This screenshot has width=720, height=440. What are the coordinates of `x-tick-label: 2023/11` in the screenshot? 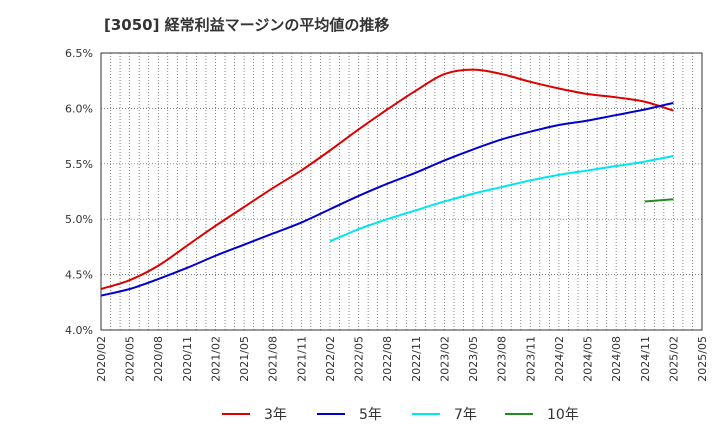 It's located at (530, 359).